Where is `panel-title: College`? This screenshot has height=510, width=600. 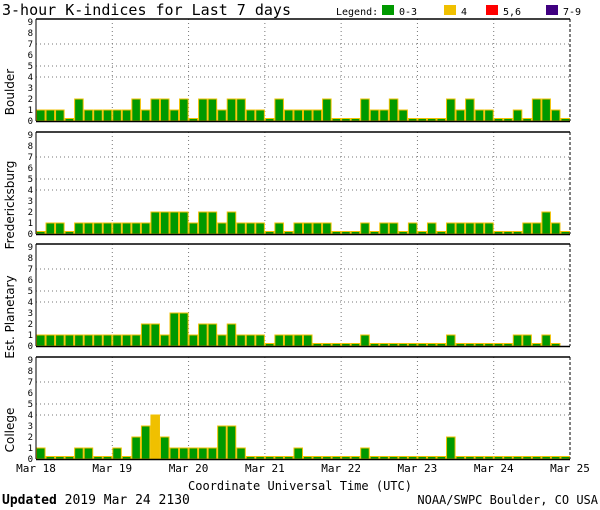
panel-title: College is located at coordinates (10, 430).